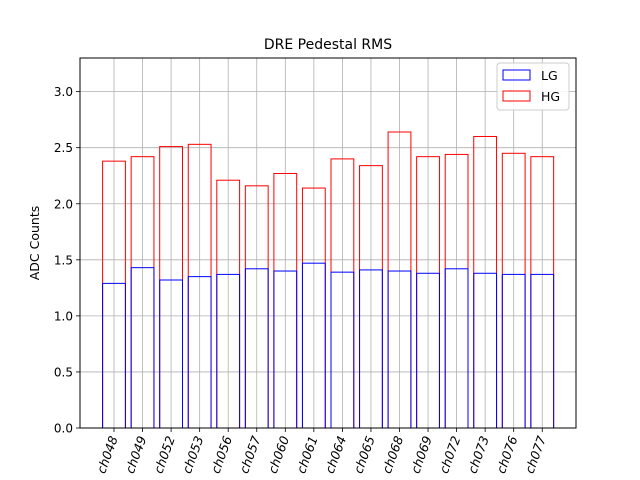 This screenshot has height=480, width=640. Describe the element at coordinates (478, 454) in the screenshot. I see `x-tick-label: ch073` at that location.